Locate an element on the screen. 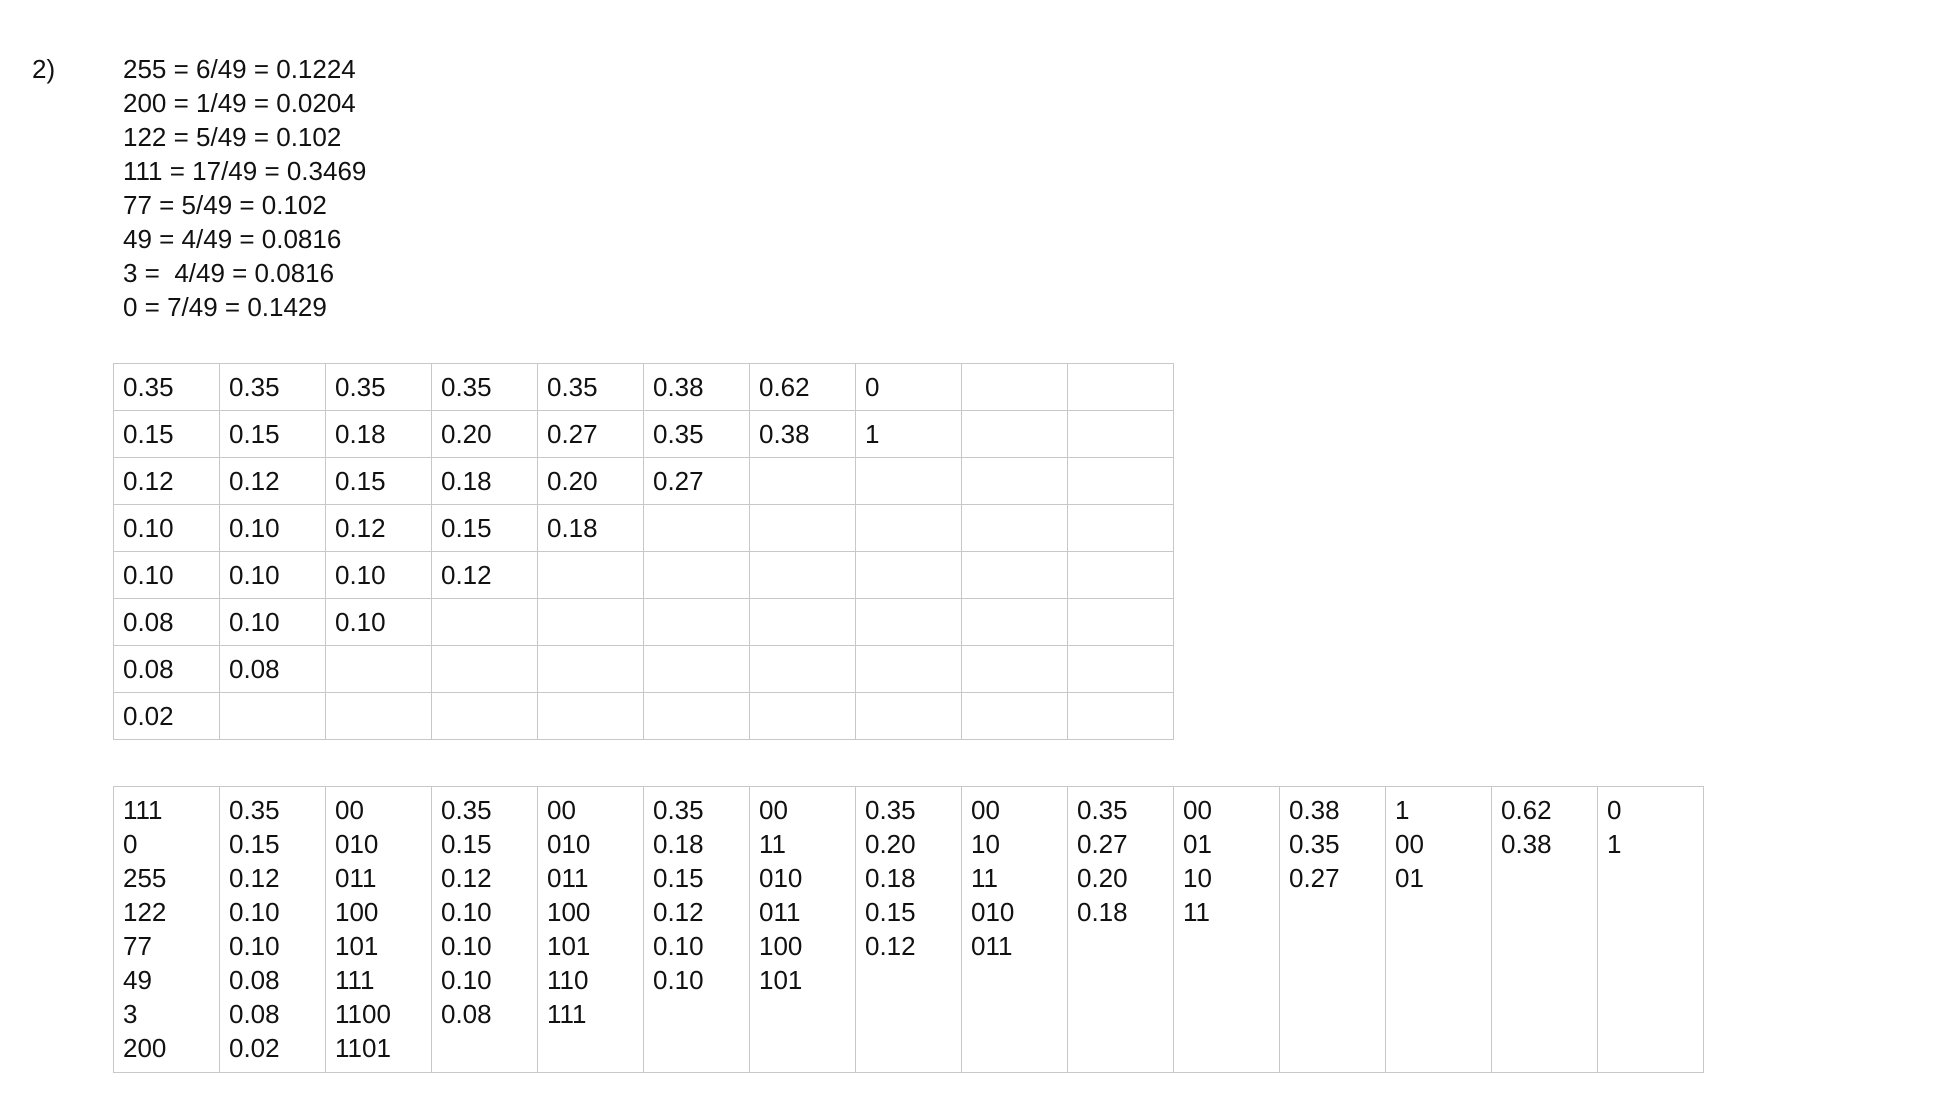 Image resolution: width=1949 pixels, height=1115 pixels. table-cell: 0.27 is located at coordinates (696, 481).